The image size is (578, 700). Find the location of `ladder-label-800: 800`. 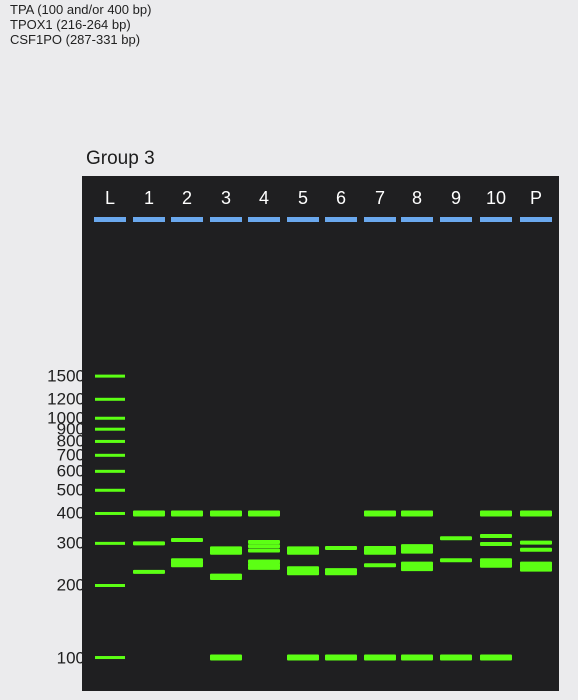

ladder-label-800: 800 is located at coordinates (70, 441).